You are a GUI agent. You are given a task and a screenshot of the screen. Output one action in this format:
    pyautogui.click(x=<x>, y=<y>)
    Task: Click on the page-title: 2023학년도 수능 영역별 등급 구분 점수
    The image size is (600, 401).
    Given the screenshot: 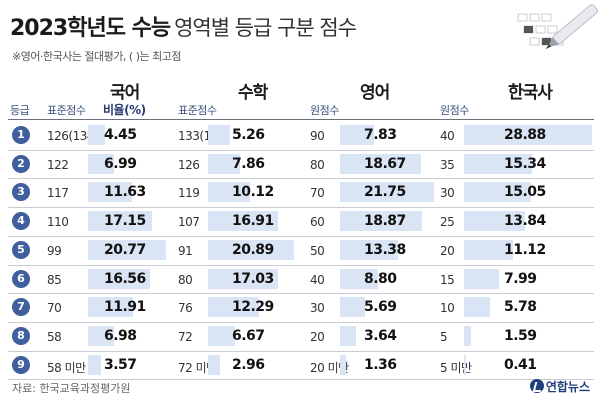 What is the action you would take?
    pyautogui.click(x=183, y=26)
    